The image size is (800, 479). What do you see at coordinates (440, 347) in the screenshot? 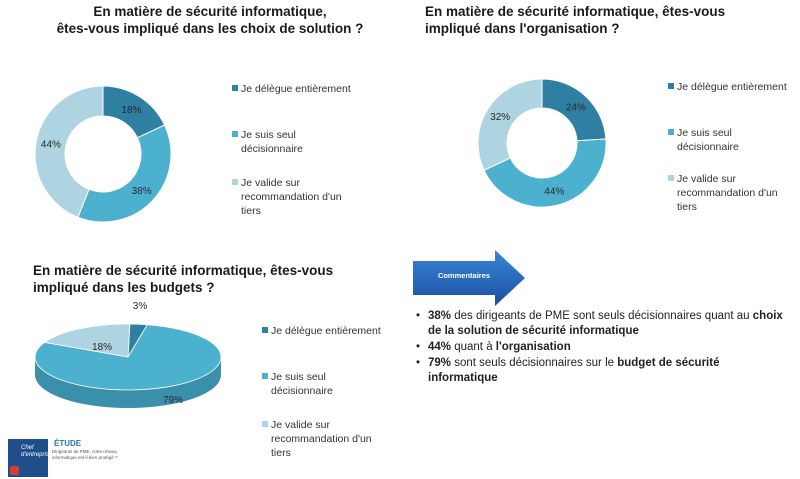
I see `comment-pct: 44%` at bounding box center [440, 347].